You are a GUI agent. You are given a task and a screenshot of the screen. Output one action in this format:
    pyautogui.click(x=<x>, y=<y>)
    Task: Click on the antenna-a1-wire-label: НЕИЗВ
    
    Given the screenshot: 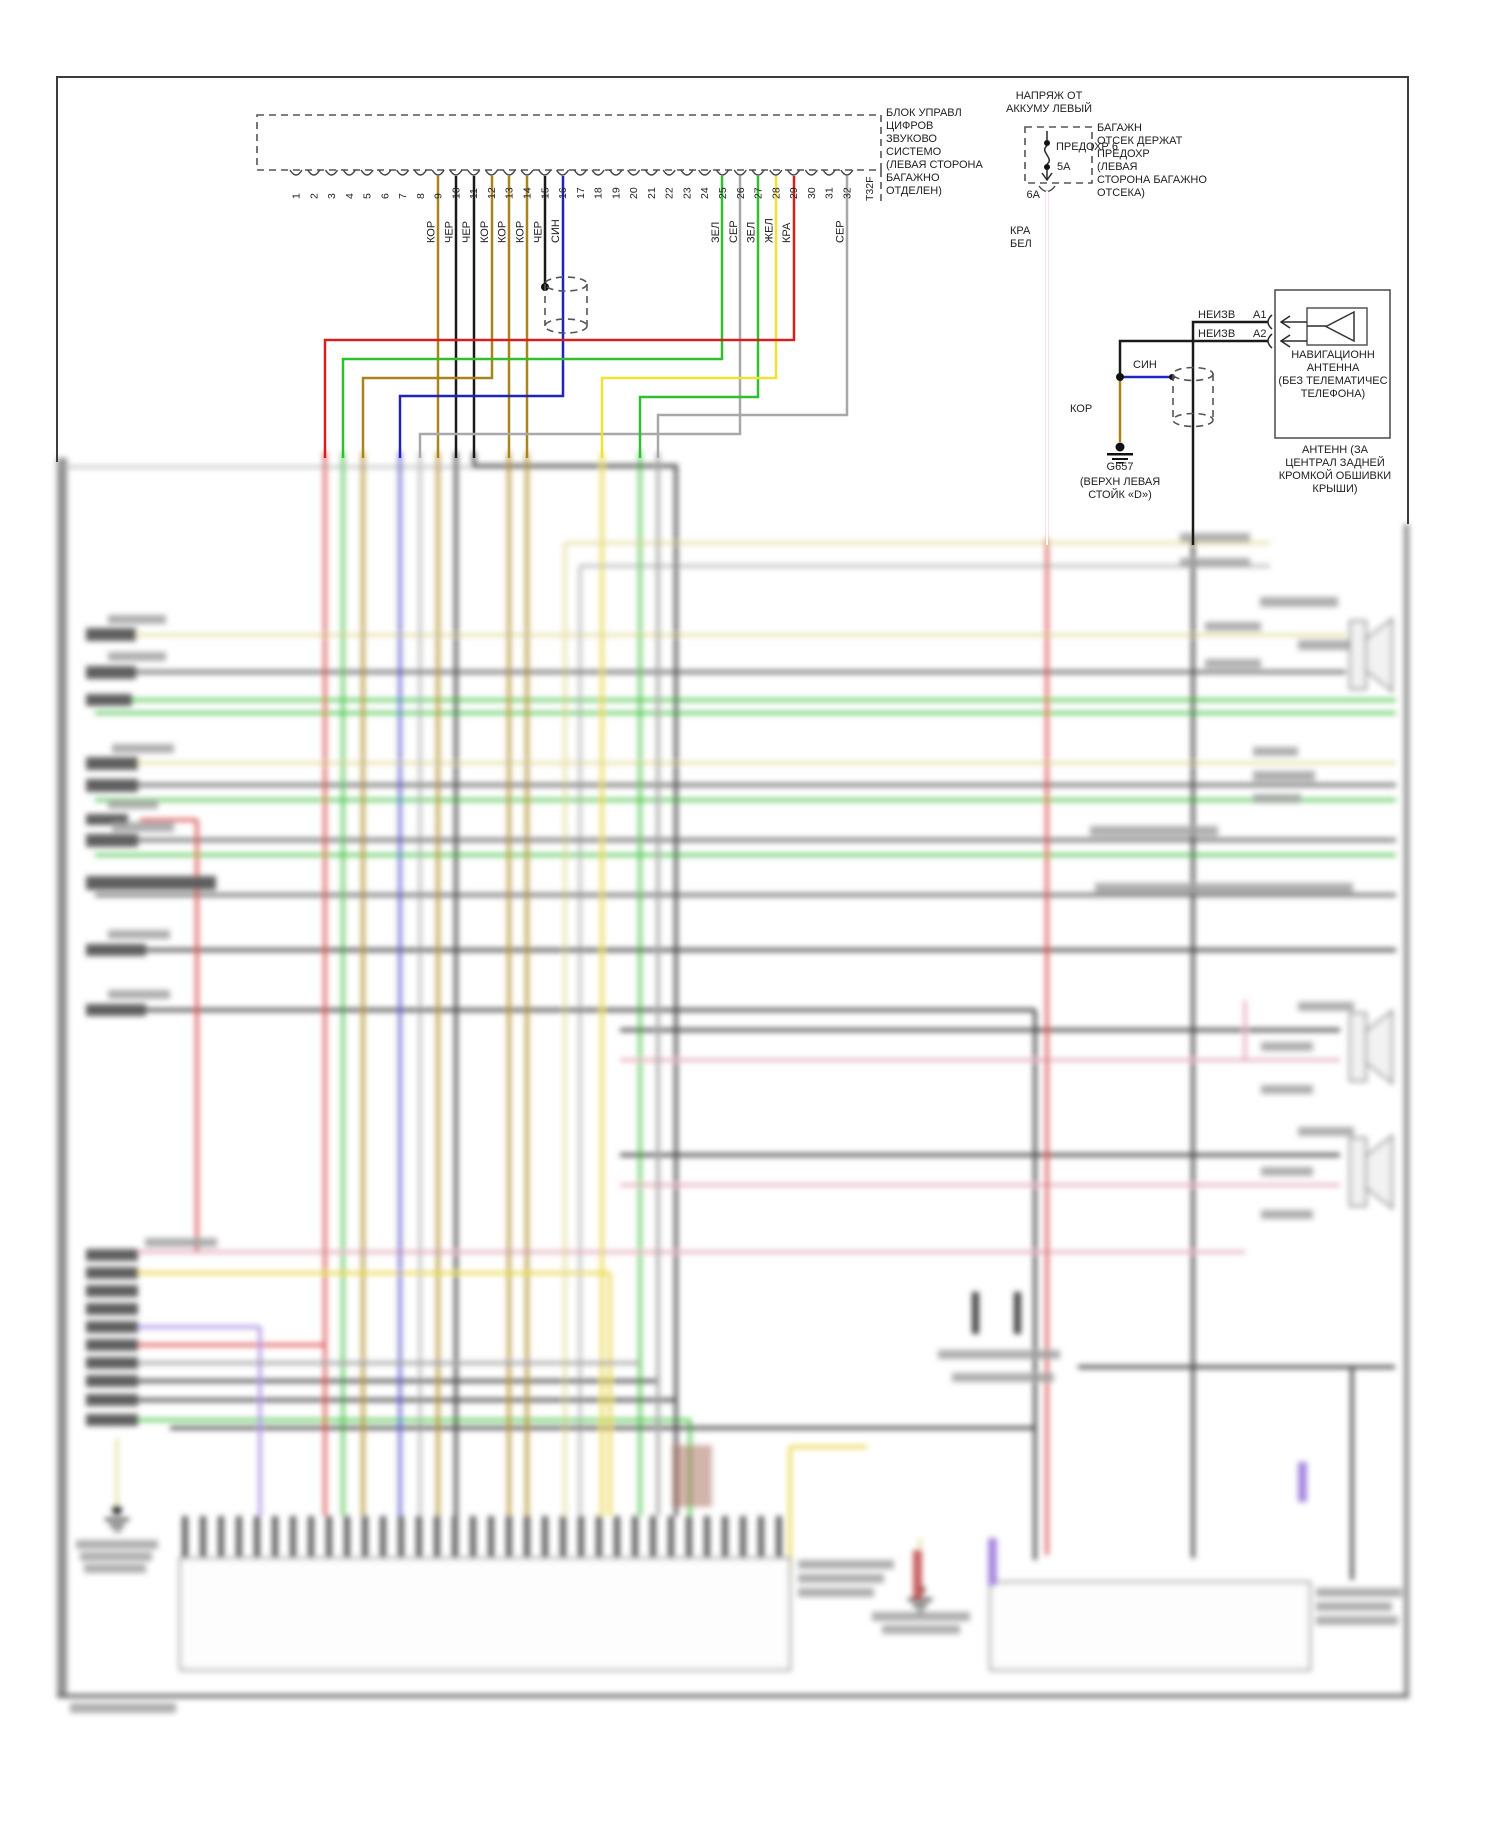 What is the action you would take?
    pyautogui.click(x=1217, y=315)
    